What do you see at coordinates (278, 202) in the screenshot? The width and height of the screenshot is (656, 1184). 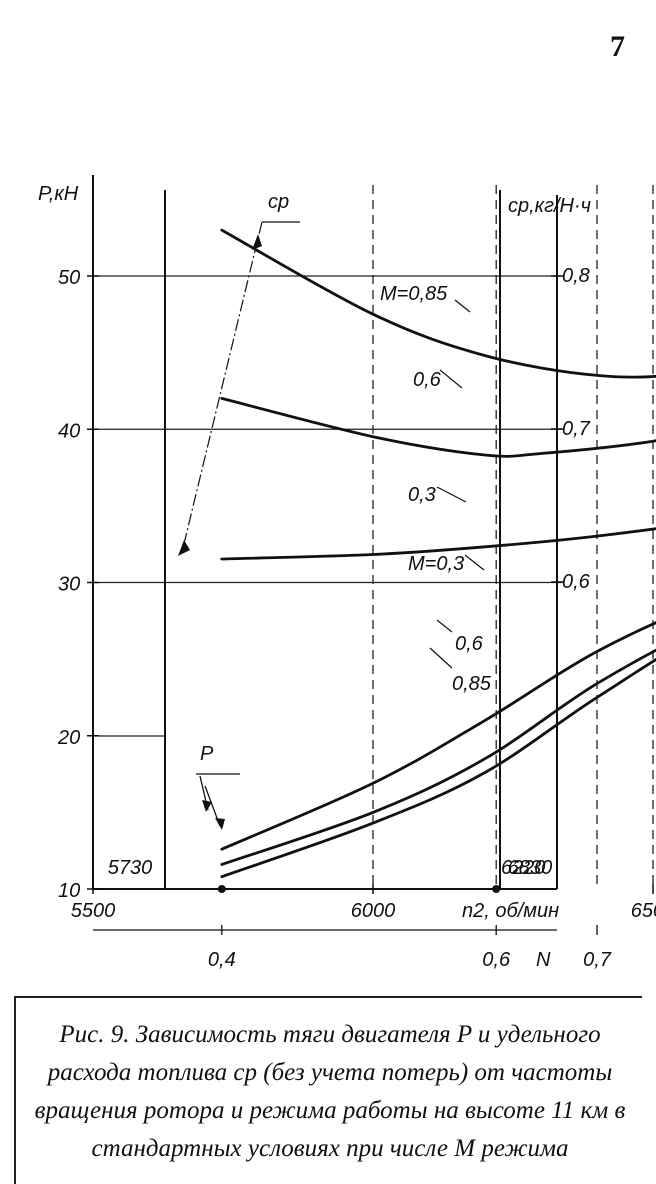 I see `cp-annotation-label: cp` at bounding box center [278, 202].